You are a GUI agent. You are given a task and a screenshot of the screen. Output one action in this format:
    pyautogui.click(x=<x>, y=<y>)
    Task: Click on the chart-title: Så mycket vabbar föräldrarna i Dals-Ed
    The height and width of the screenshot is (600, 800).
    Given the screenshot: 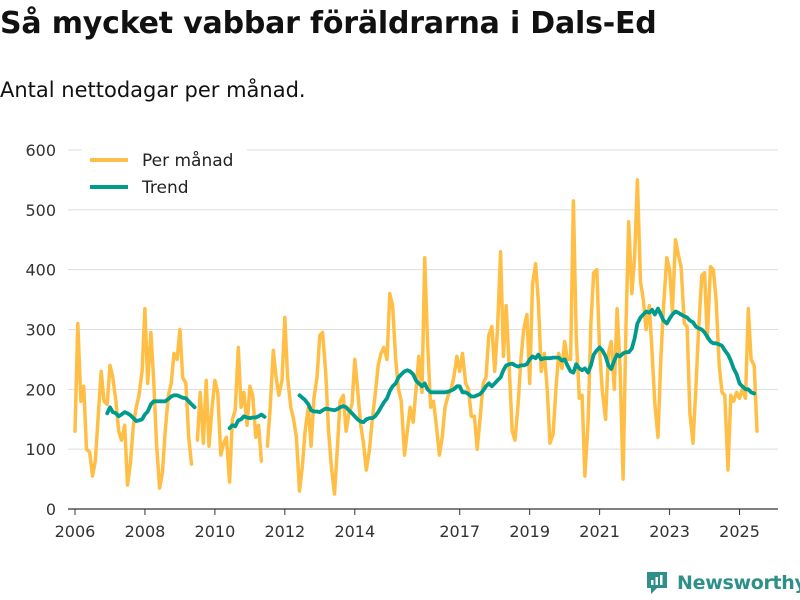 What is the action you would take?
    pyautogui.click(x=328, y=23)
    